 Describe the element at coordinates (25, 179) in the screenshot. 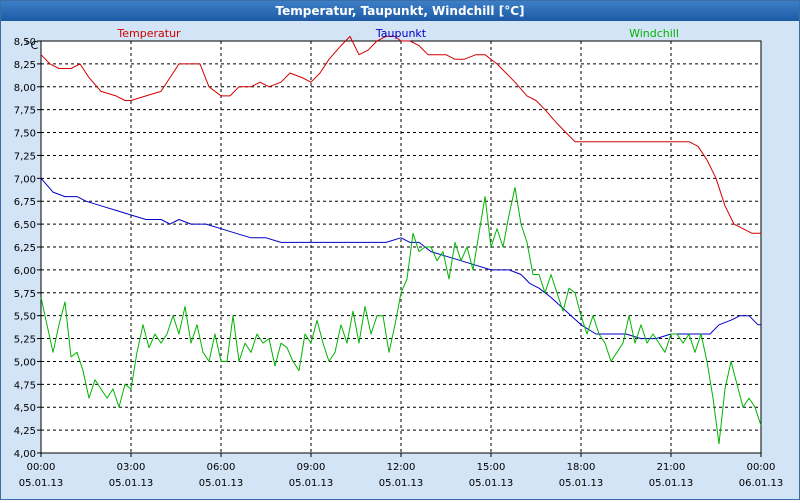

I see `y-tick-label: 7,00` at that location.